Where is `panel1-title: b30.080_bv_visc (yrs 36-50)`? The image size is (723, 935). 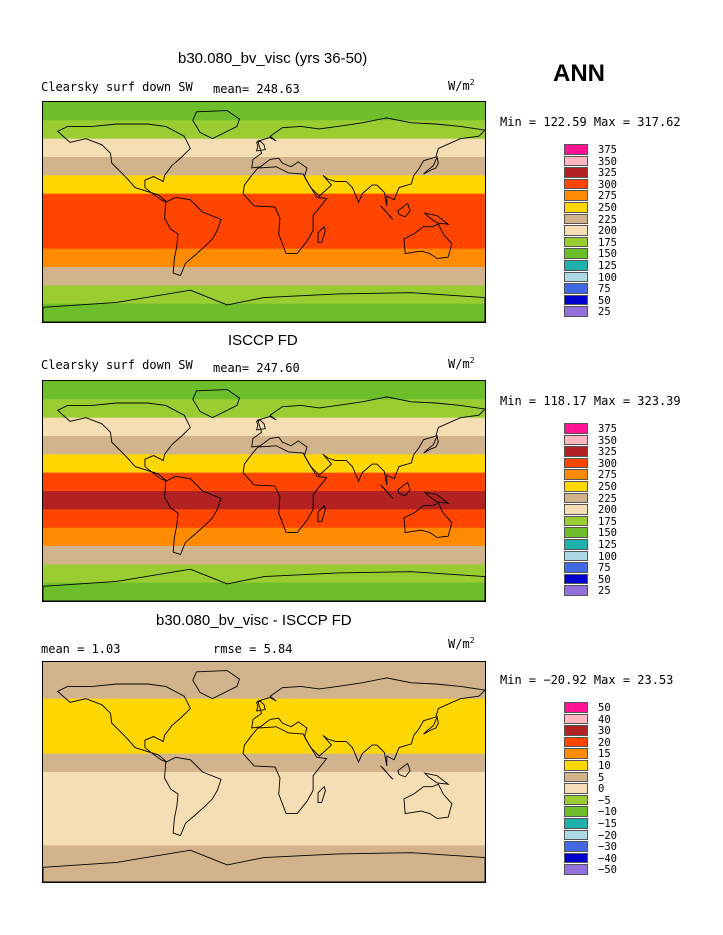
panel1-title: b30.080_bv_visc (yrs 36-50) is located at coordinates (273, 58).